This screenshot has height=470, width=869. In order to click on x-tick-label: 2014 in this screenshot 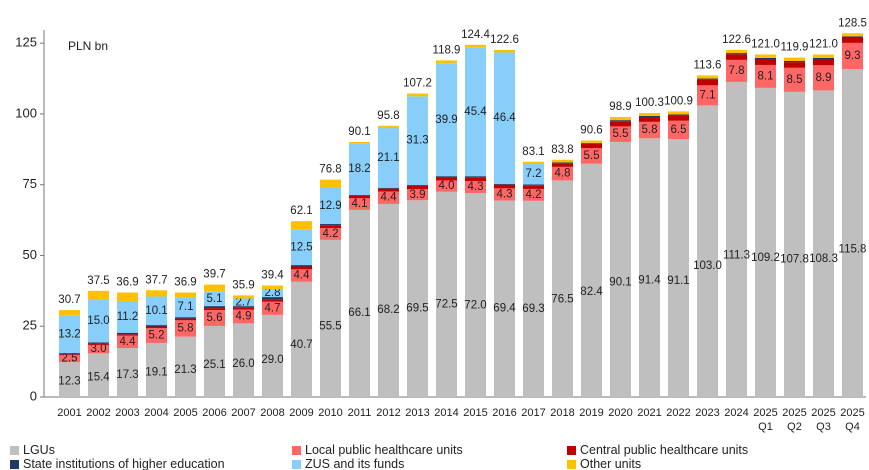, I will do `click(446, 413)`.